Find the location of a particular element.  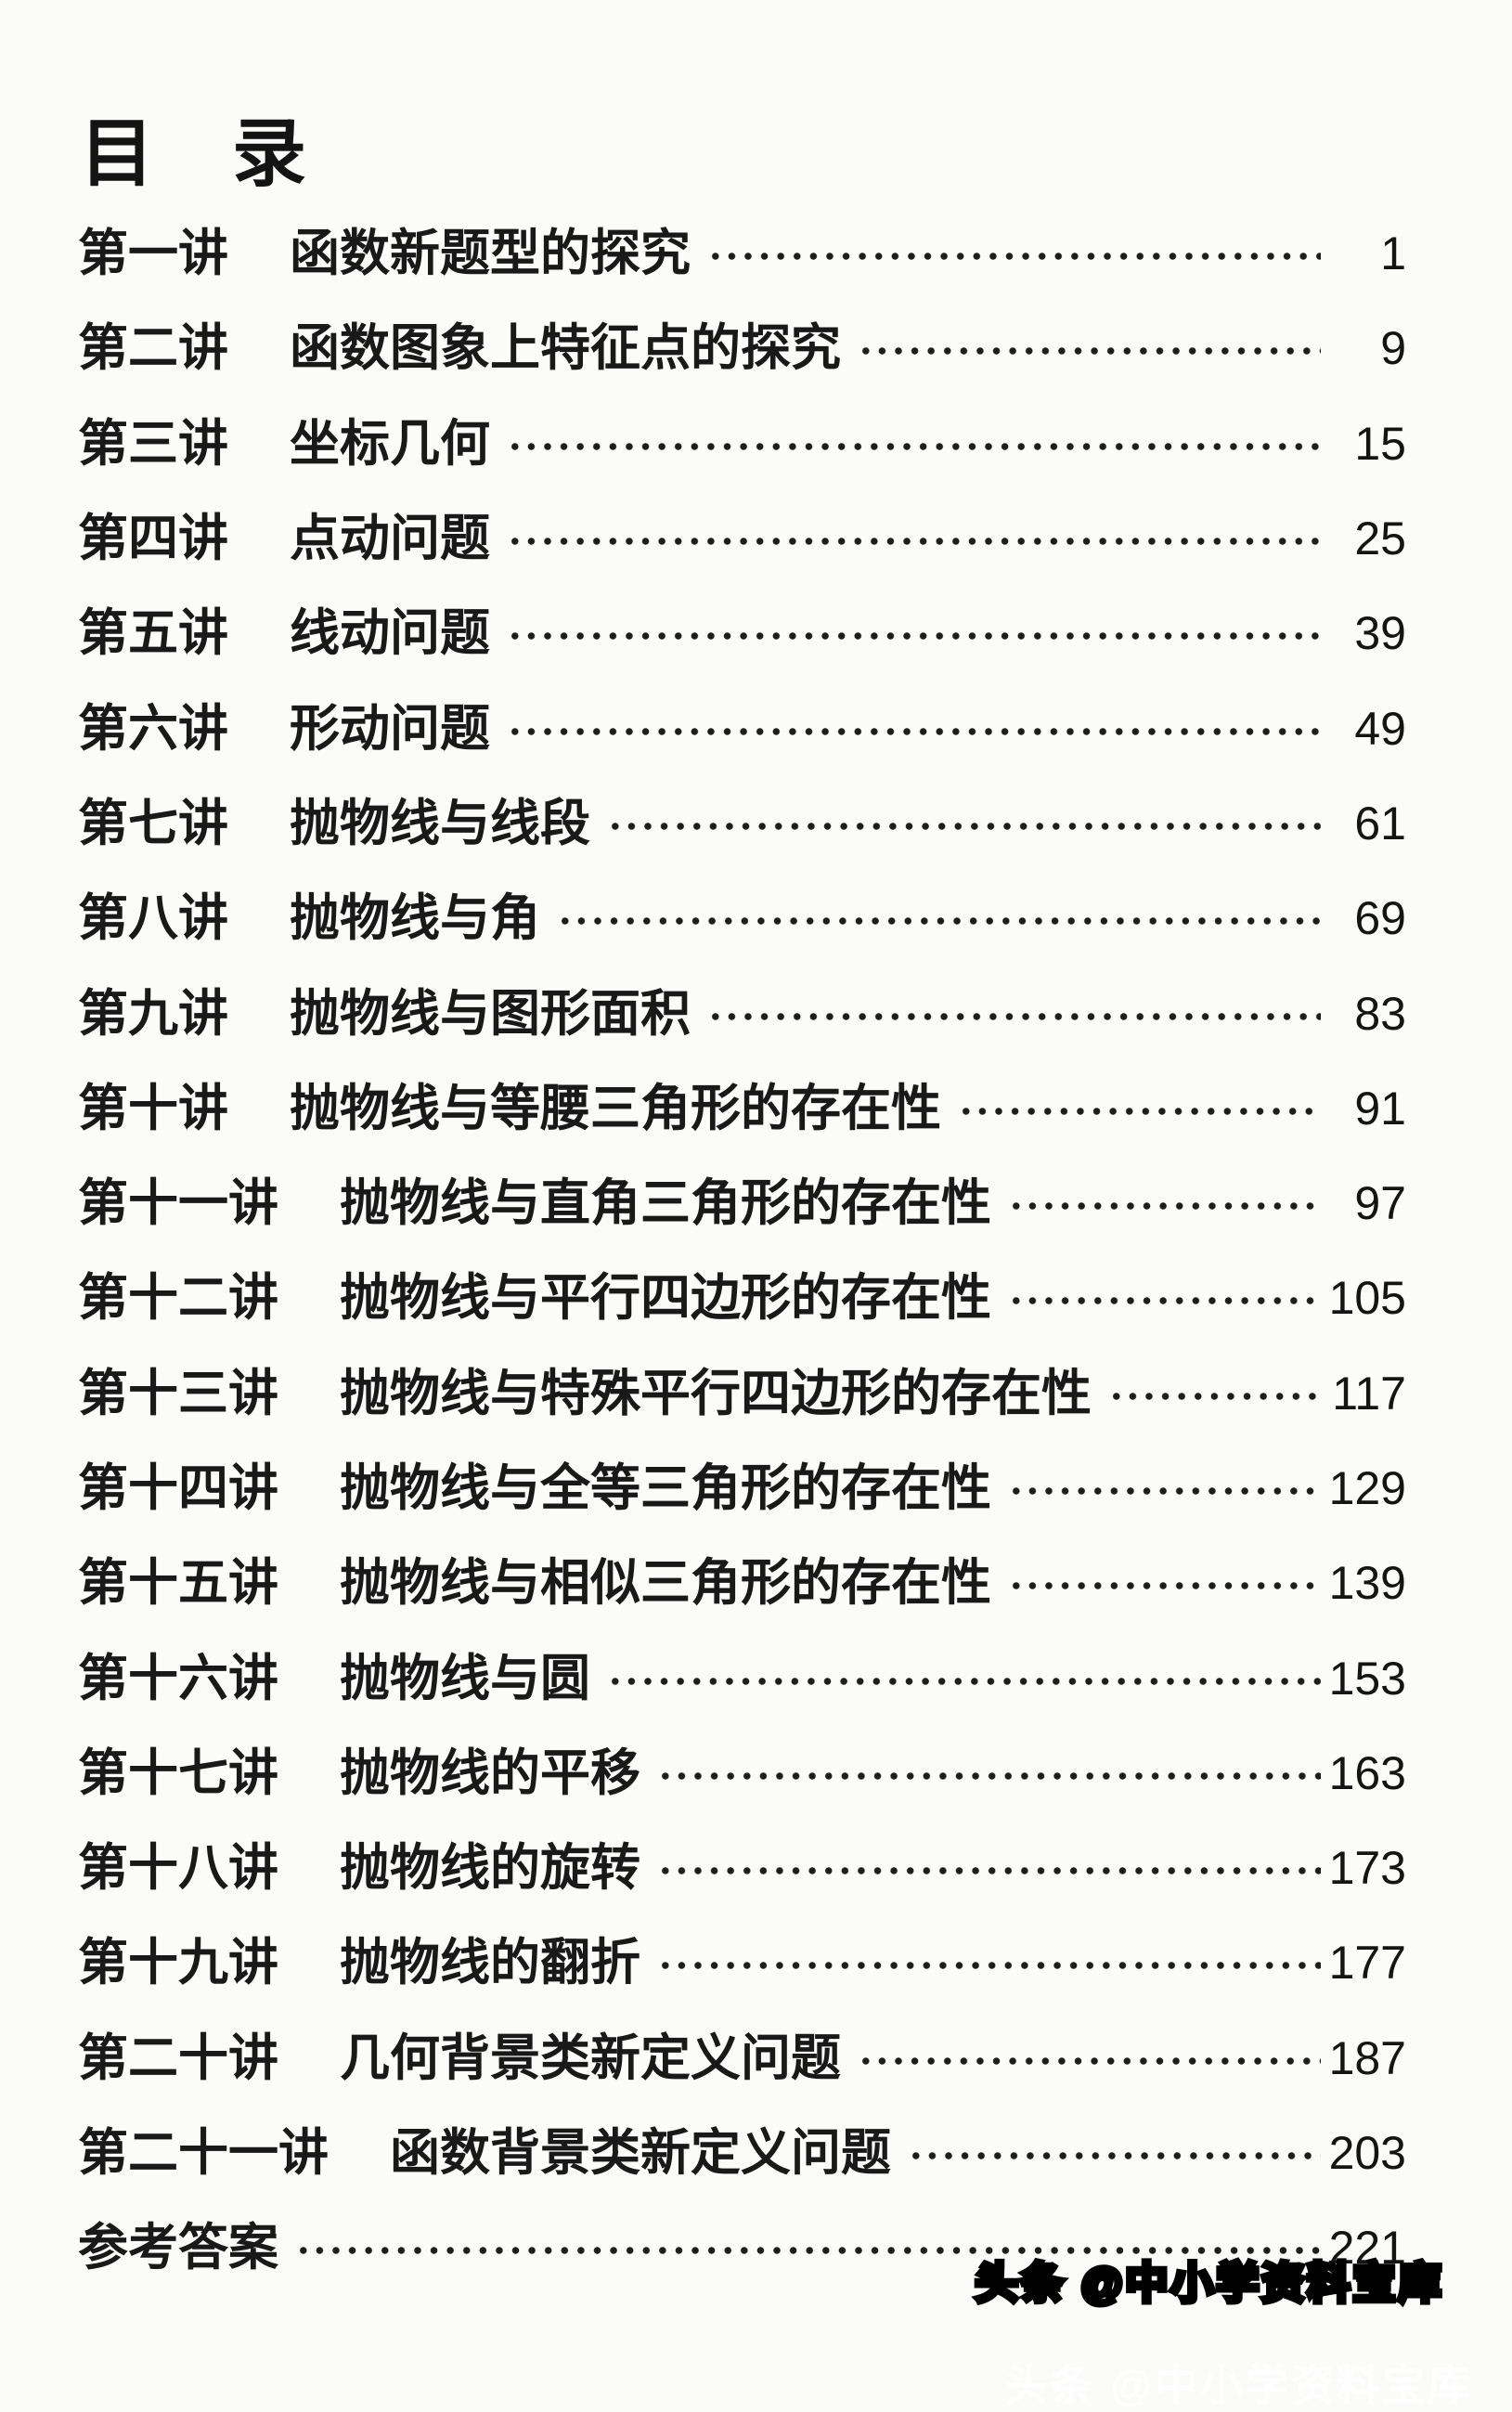

toc-entry: 第二十一讲 函数背景类新定义问题 203 is located at coordinates (742, 2153).